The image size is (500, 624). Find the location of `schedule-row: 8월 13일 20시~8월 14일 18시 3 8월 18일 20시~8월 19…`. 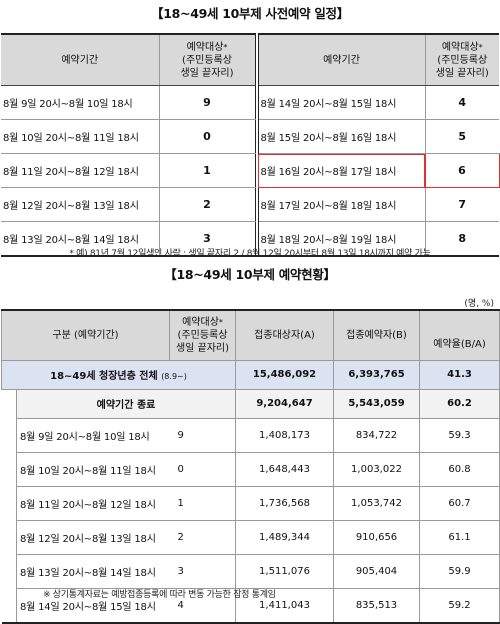

schedule-row: 8월 13일 20시~8월 14일 18시 3 8월 18일 20시~8월 19… is located at coordinates (250, 239).